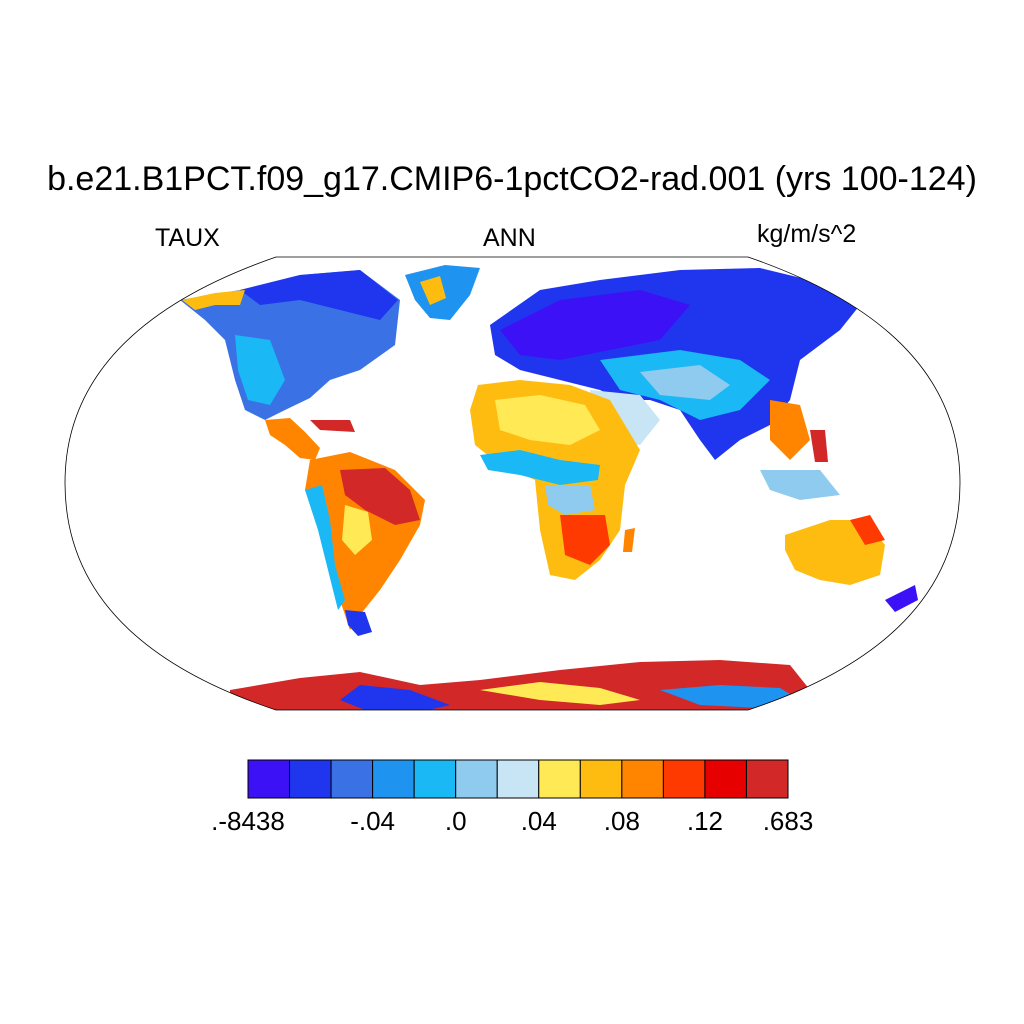 Image resolution: width=1024 pixels, height=1024 pixels. Describe the element at coordinates (433, 290) in the screenshot. I see `greenland-warm` at that location.